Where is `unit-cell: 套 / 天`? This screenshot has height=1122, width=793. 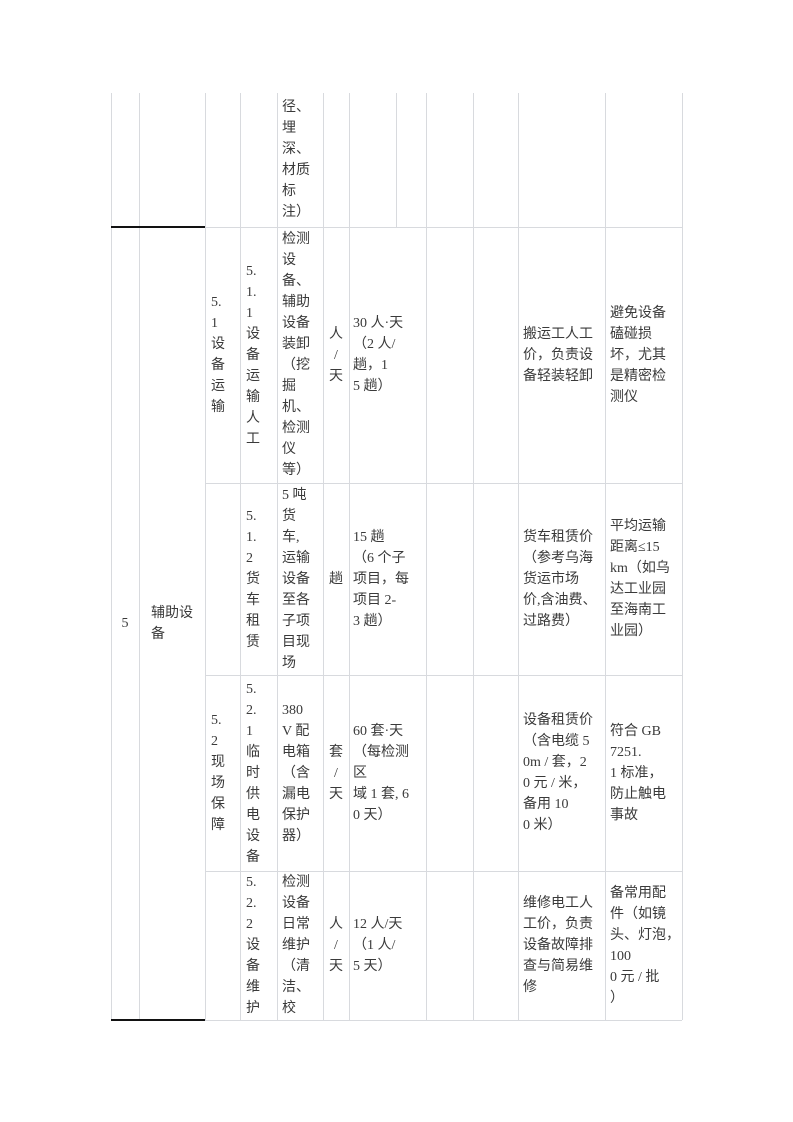 unit-cell: 套 / 天 is located at coordinates (336, 773).